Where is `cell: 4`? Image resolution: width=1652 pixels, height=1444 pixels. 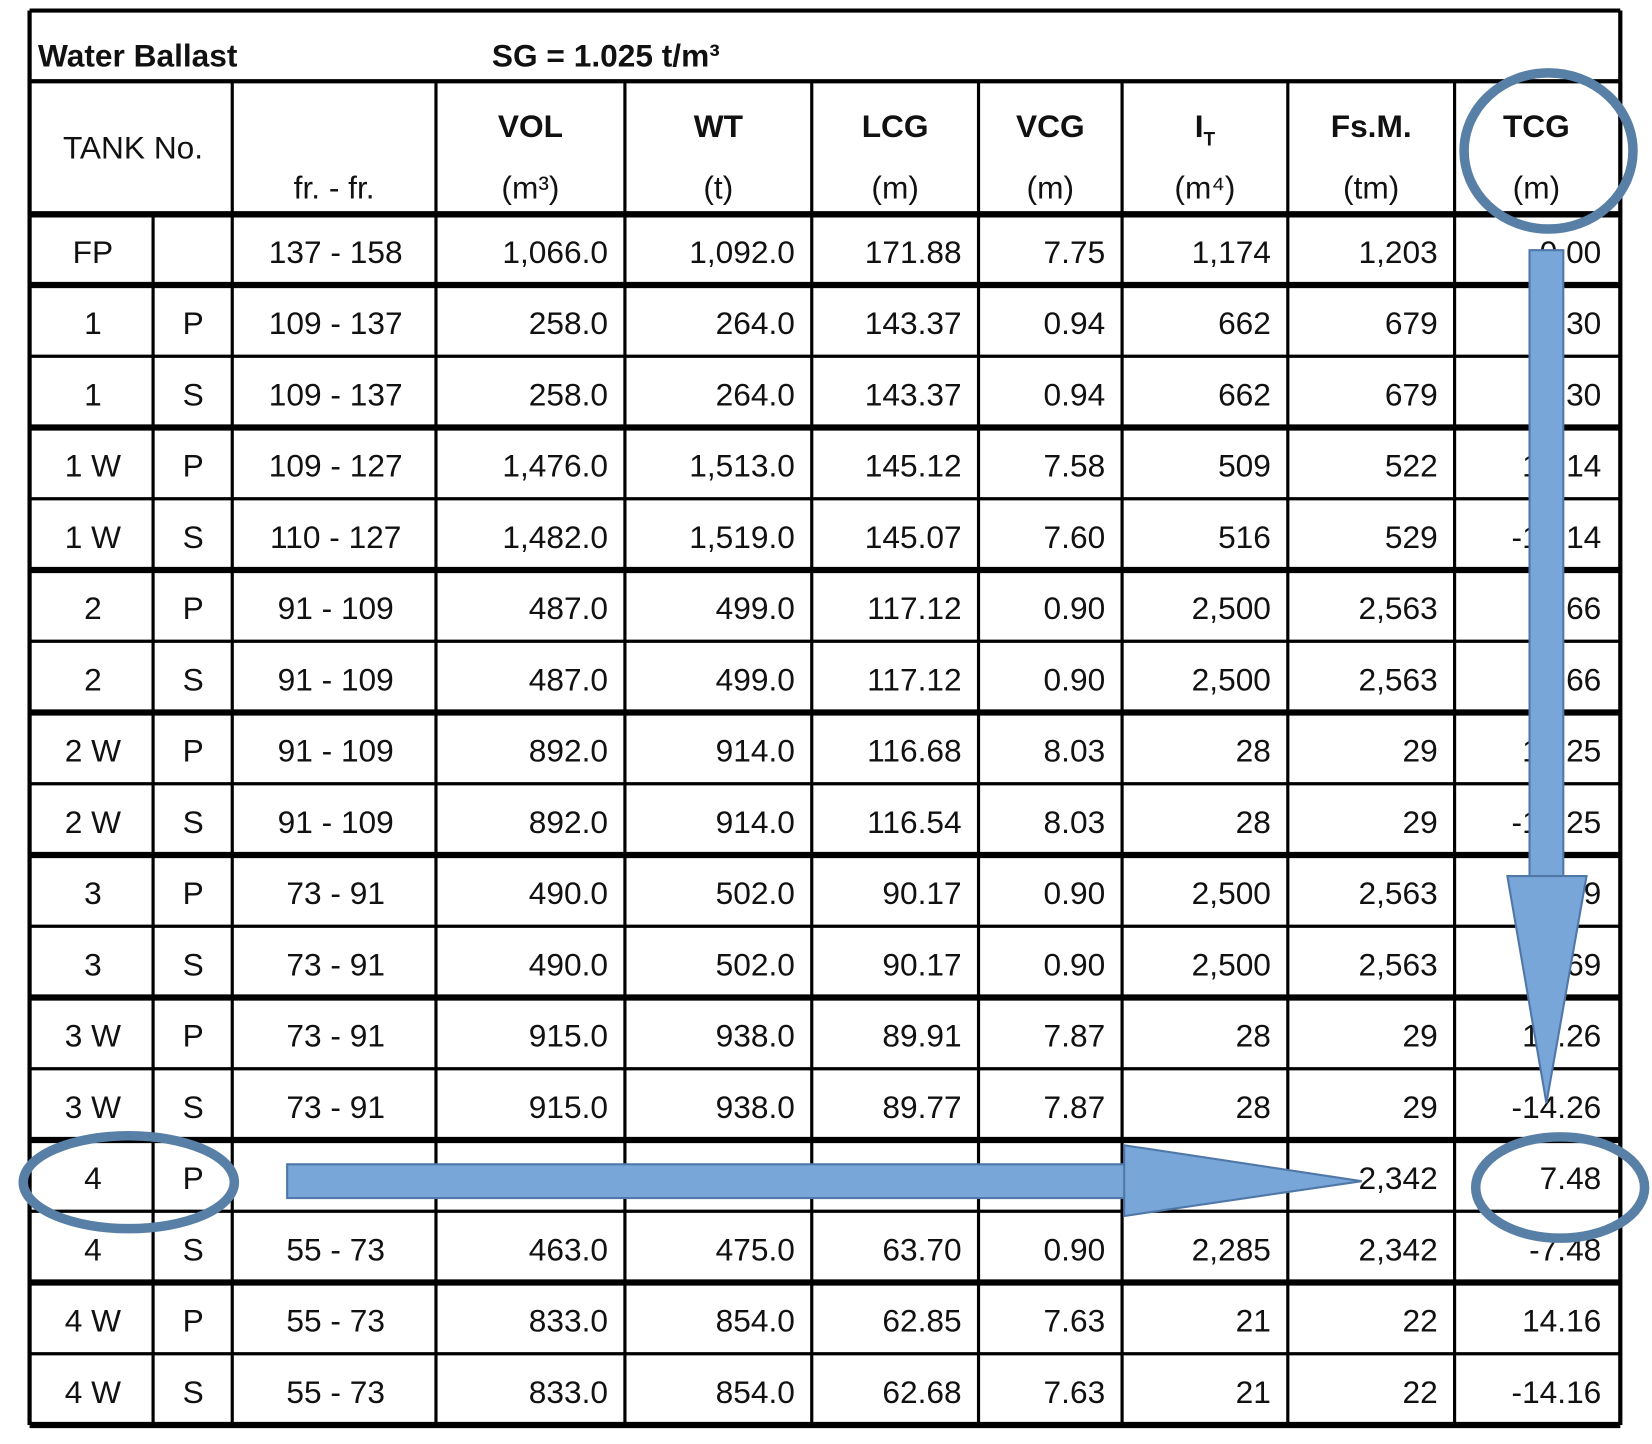
cell: 4 is located at coordinates (93, 1178).